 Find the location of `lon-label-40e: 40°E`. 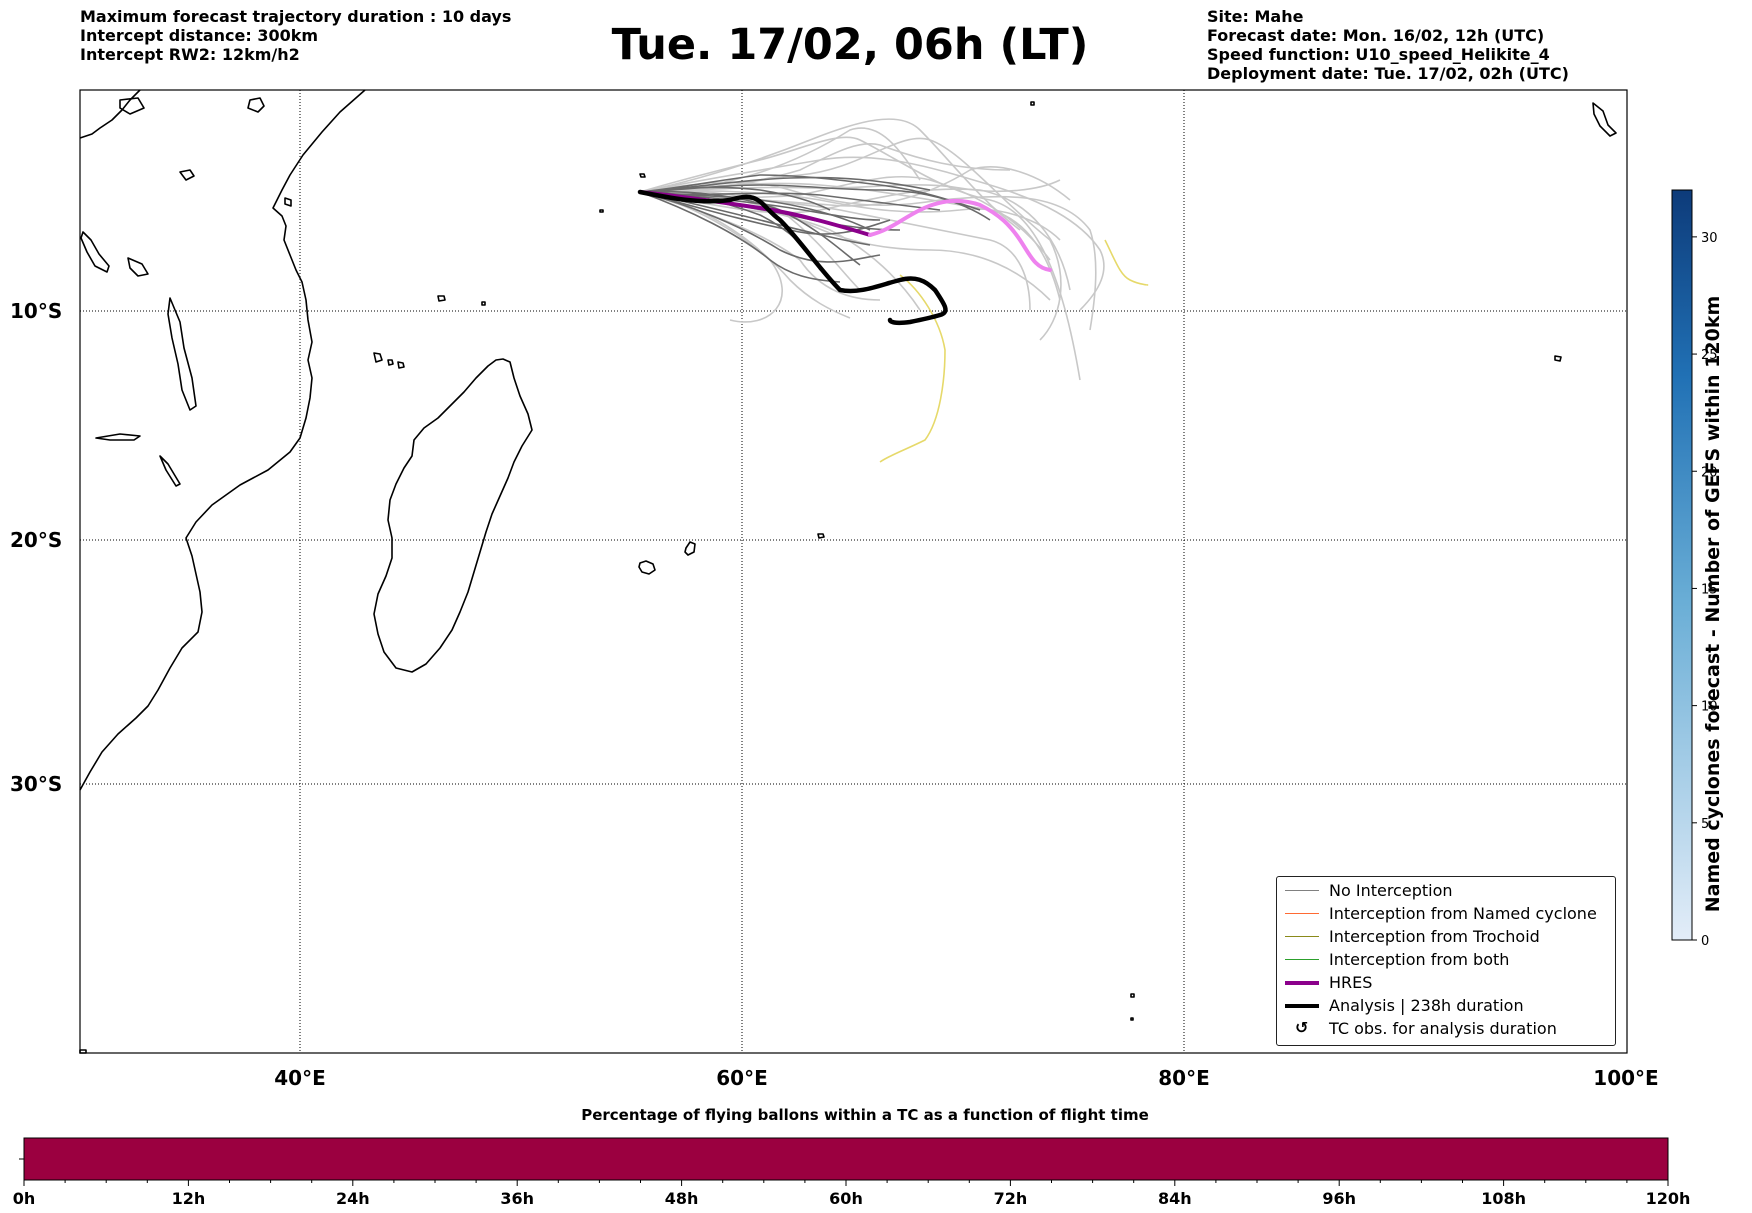

lon-label-40e: 40°E is located at coordinates (300, 1078).